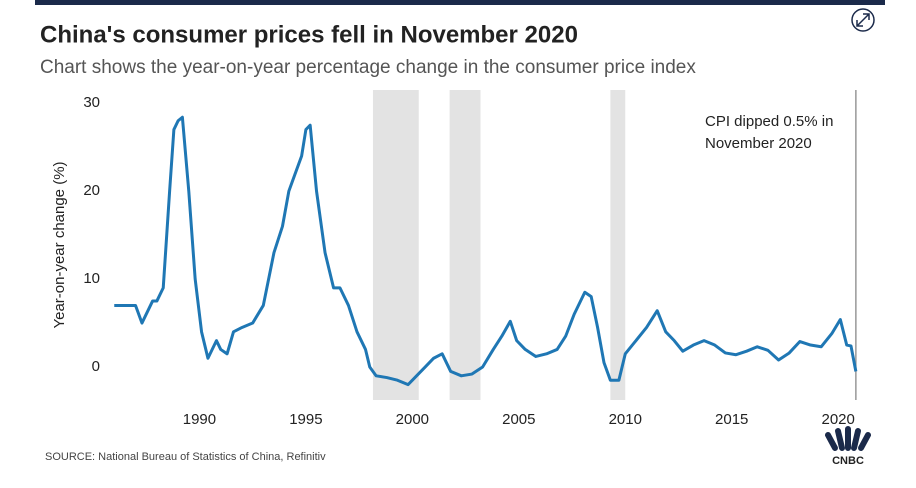 This screenshot has width=916, height=488. Describe the element at coordinates (91, 190) in the screenshot. I see `y-tick-label: 20` at that location.